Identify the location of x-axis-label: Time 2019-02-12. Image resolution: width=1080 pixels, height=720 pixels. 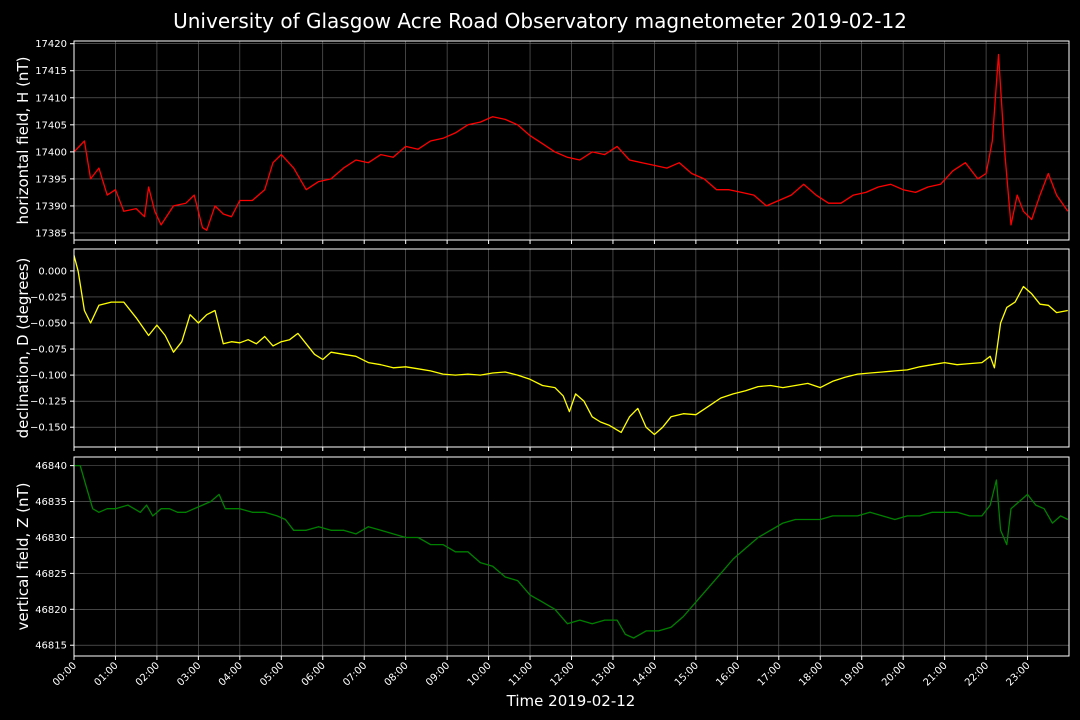
(571, 701).